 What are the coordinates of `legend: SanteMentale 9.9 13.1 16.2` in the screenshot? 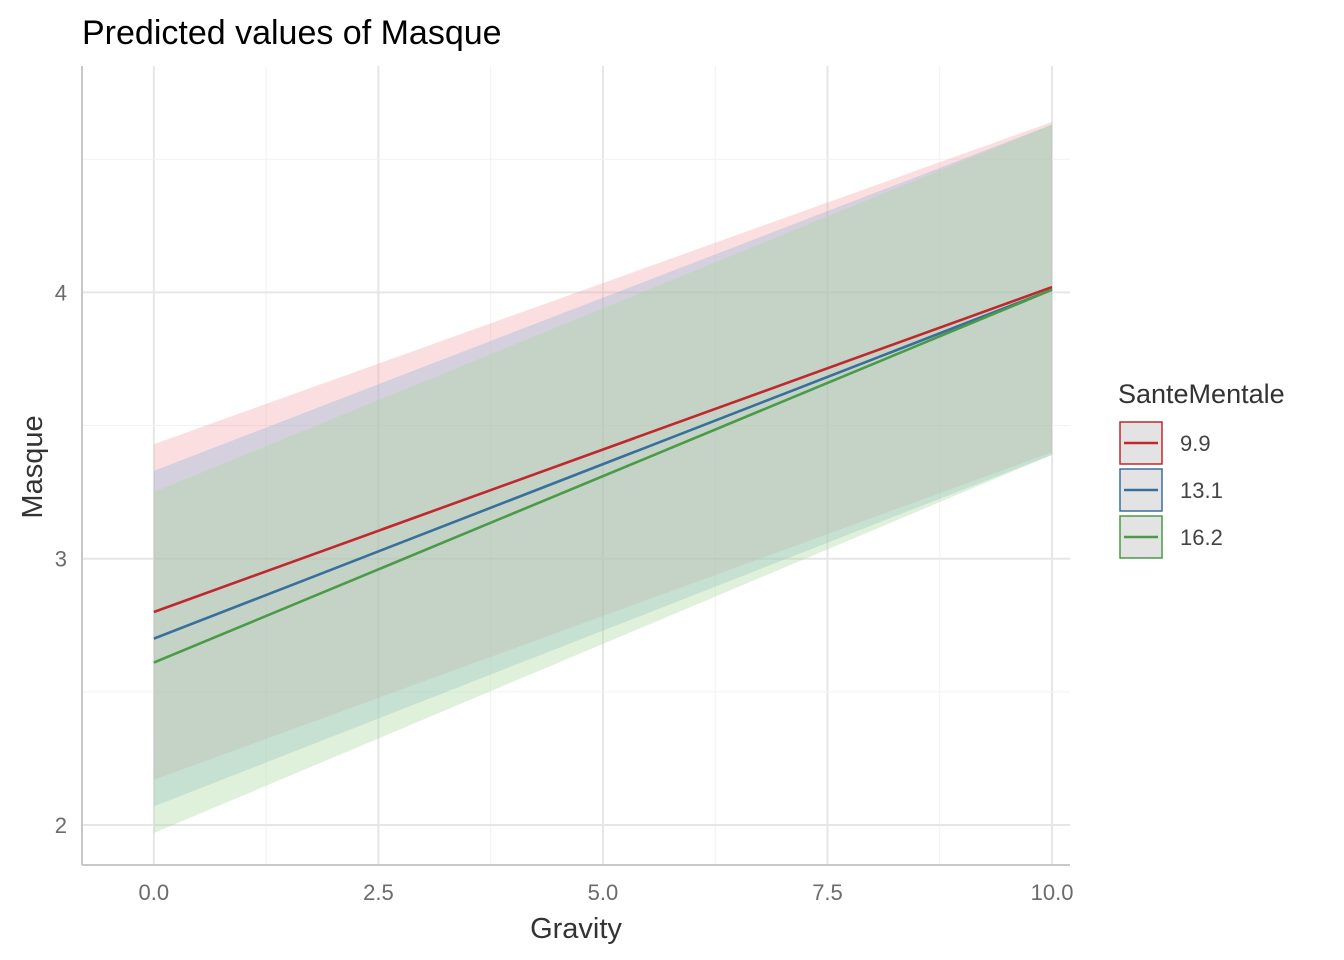 It's located at (1201, 469).